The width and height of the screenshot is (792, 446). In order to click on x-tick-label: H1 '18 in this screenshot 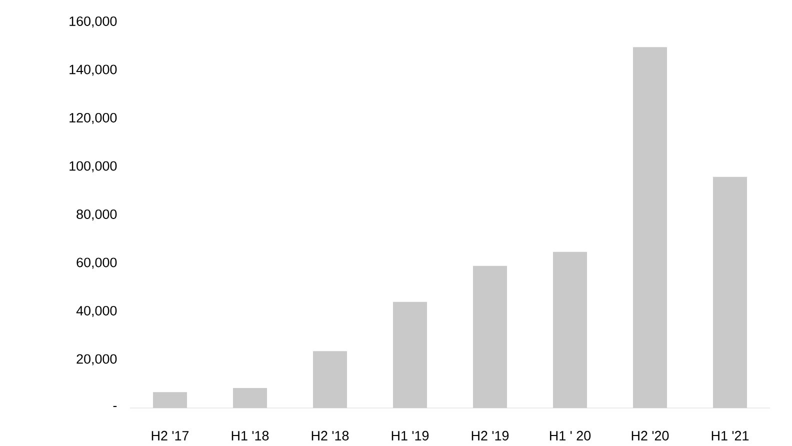, I will do `click(250, 435)`.